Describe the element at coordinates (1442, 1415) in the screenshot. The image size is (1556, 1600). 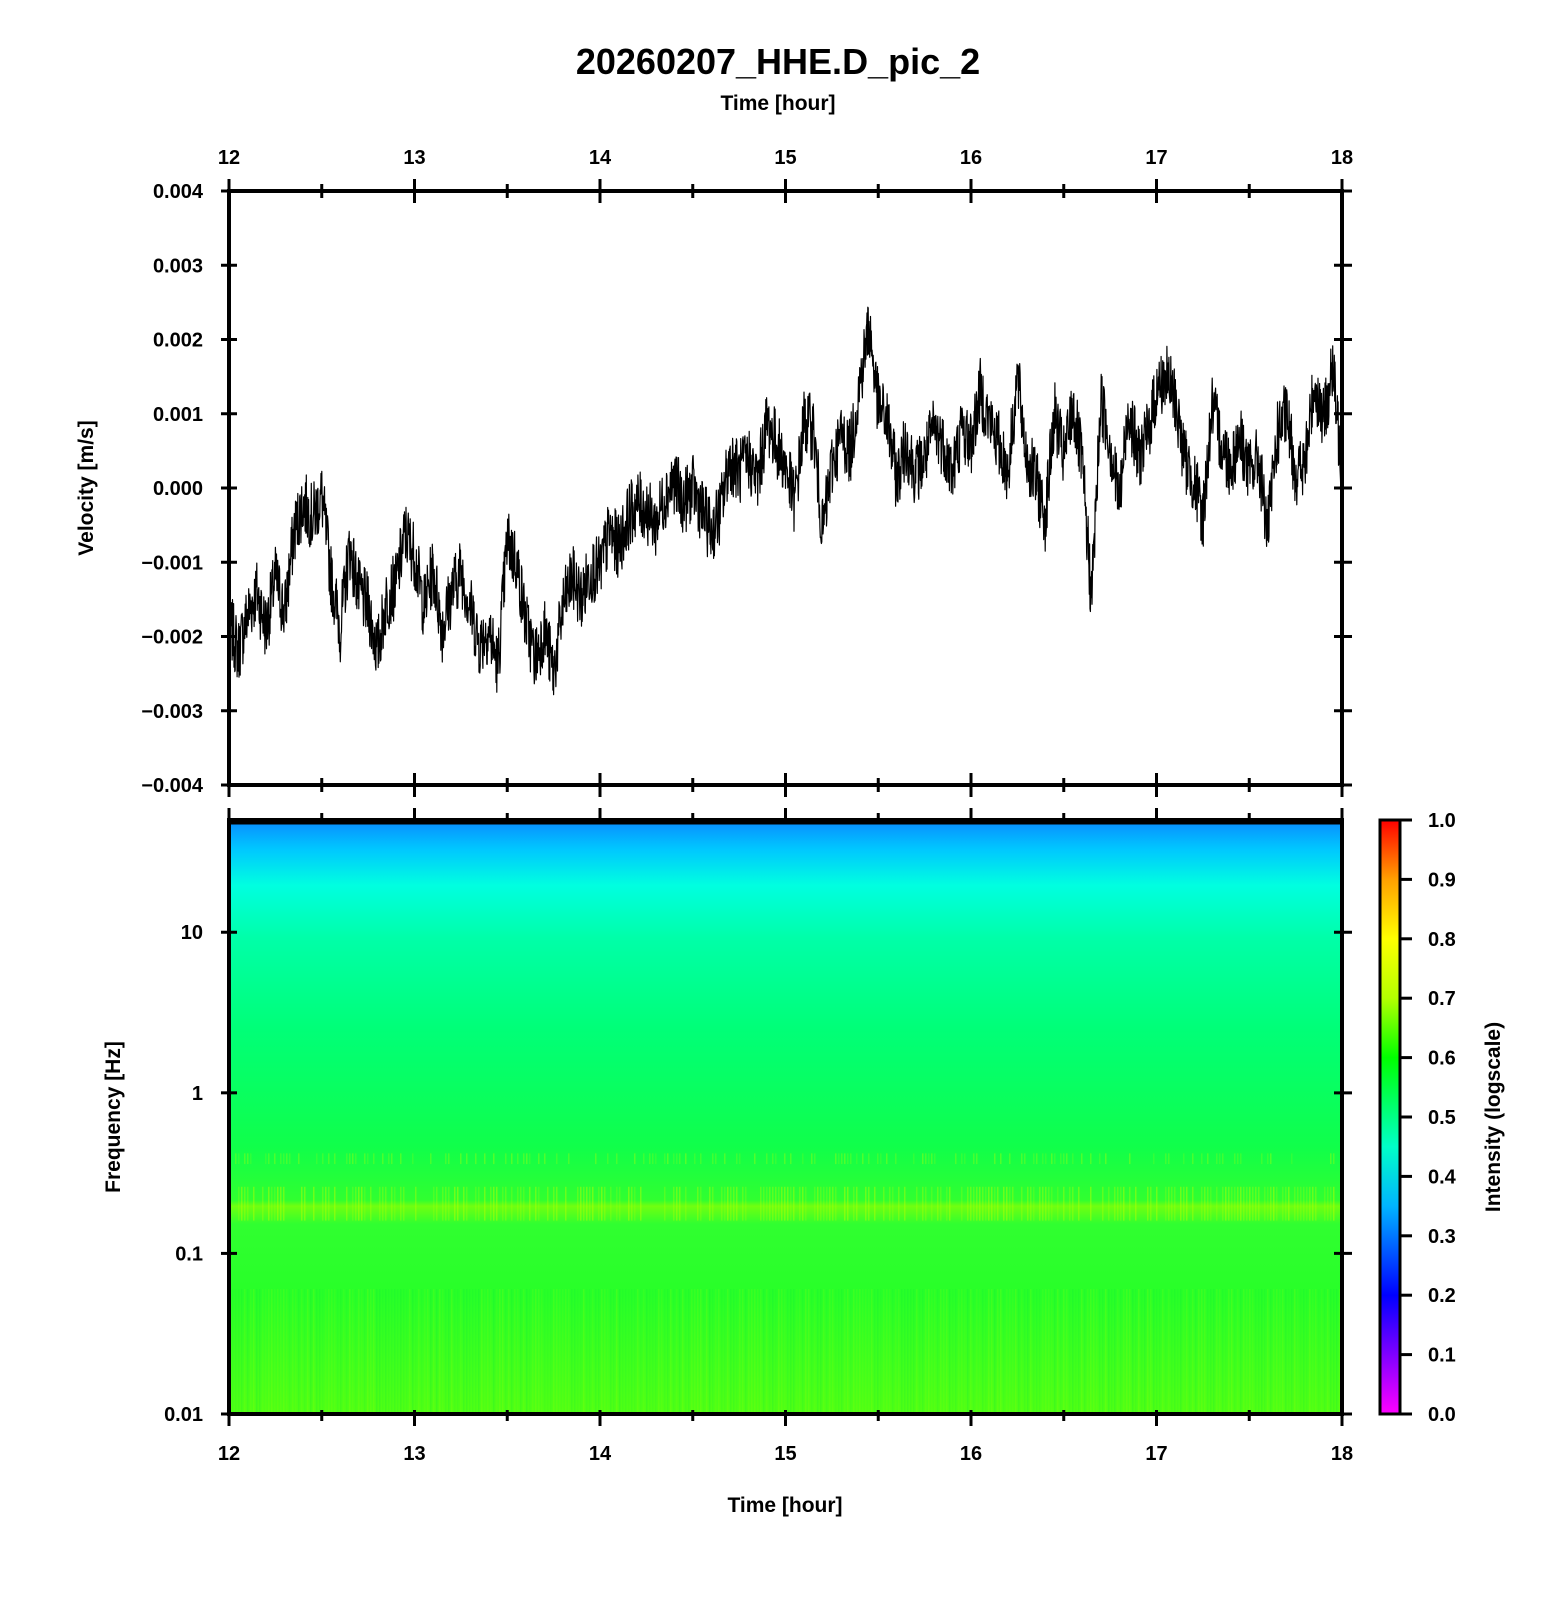
I see `colorbar-tick-label: 0.0` at that location.